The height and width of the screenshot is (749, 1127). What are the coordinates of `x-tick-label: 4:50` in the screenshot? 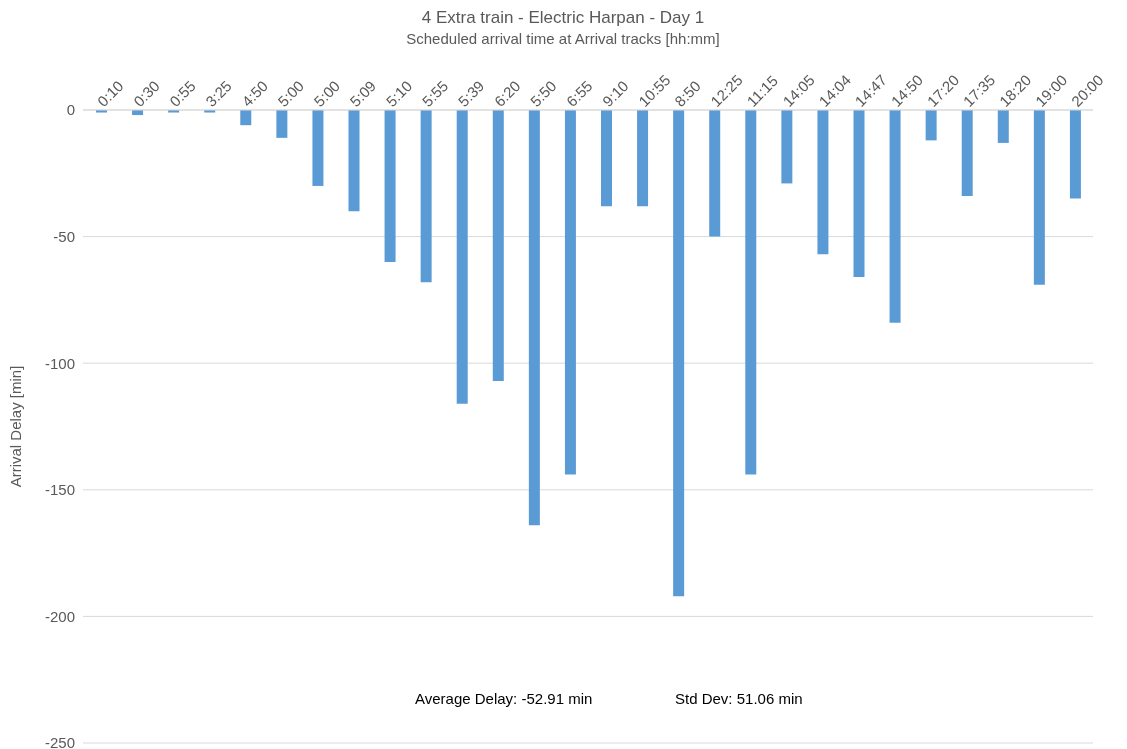 It's located at (254, 93).